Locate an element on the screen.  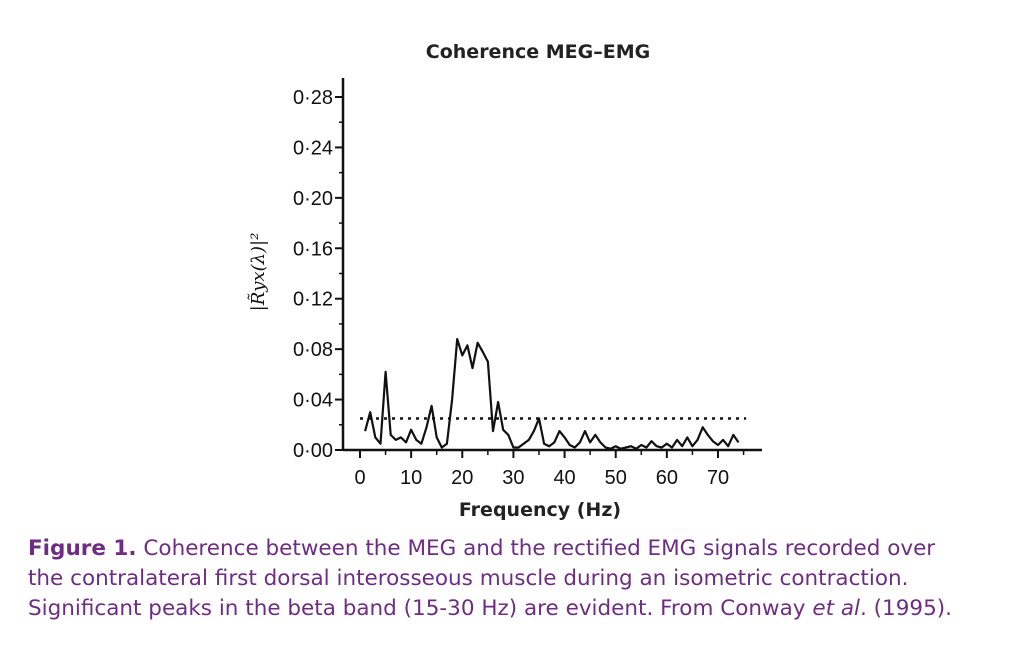
x-tick-label: 30 is located at coordinates (513, 478).